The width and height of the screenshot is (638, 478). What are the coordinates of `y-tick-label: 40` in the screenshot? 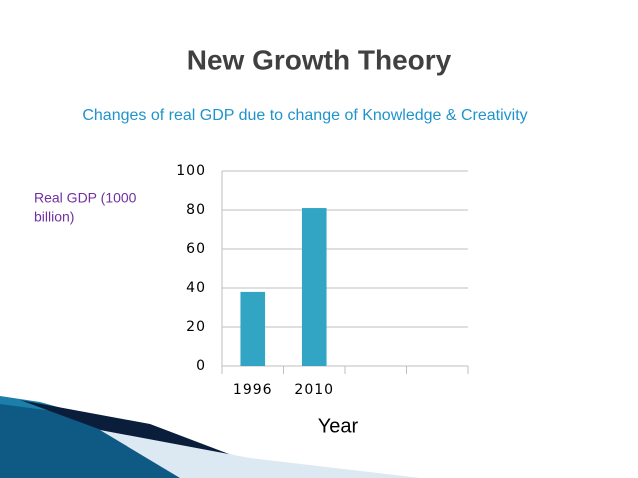 It's located at (196, 288).